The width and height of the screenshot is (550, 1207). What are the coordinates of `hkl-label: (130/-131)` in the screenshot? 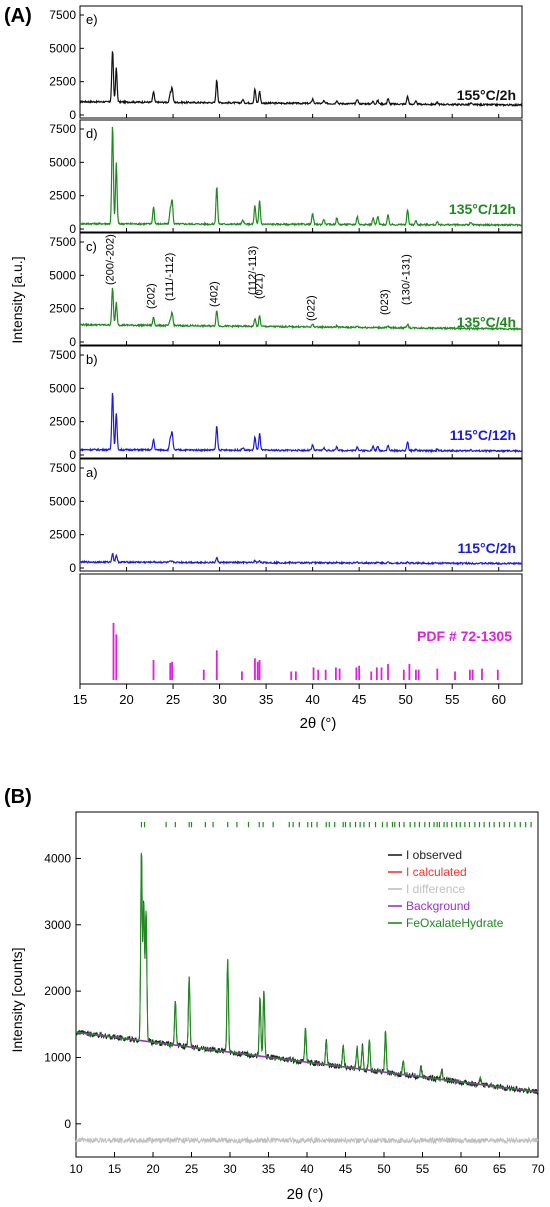 It's located at (406, 279).